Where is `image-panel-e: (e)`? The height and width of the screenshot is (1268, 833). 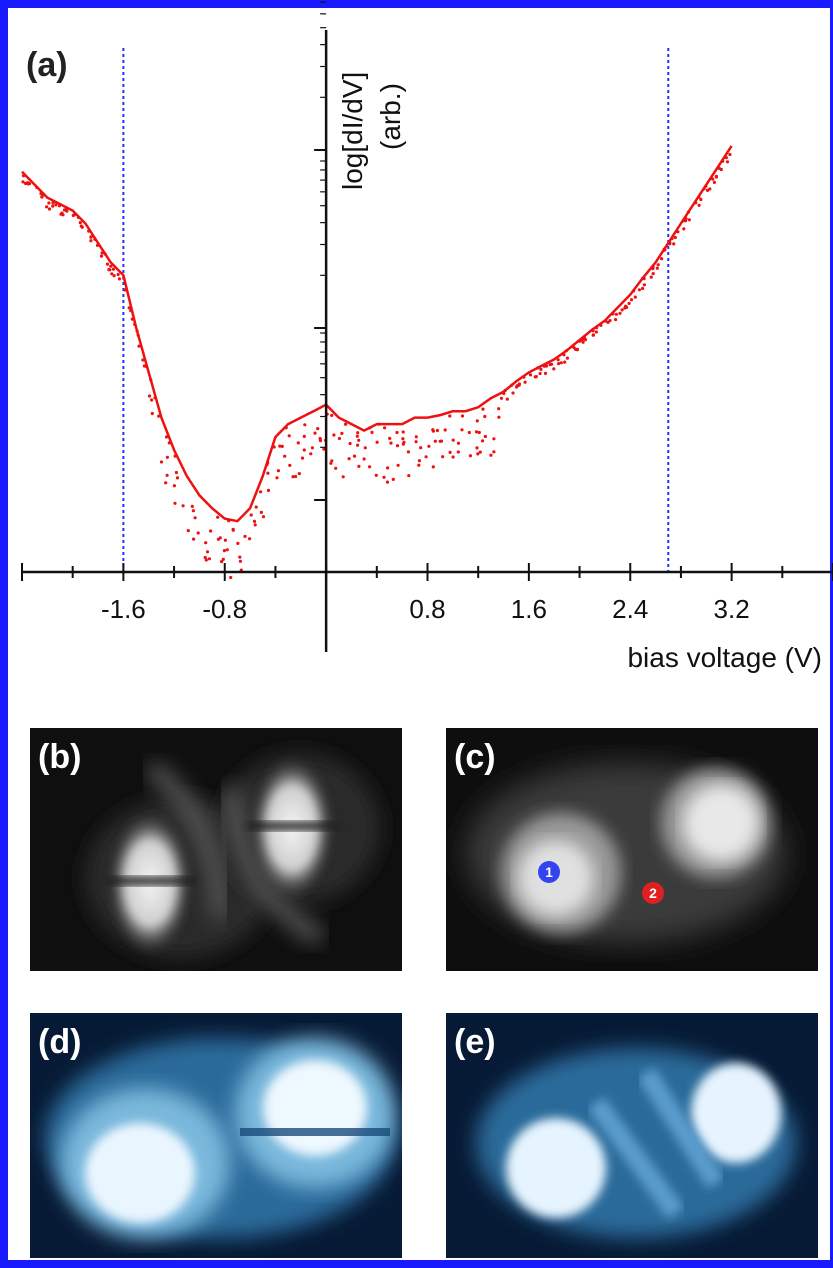 image-panel-e: (e) is located at coordinates (632, 1135).